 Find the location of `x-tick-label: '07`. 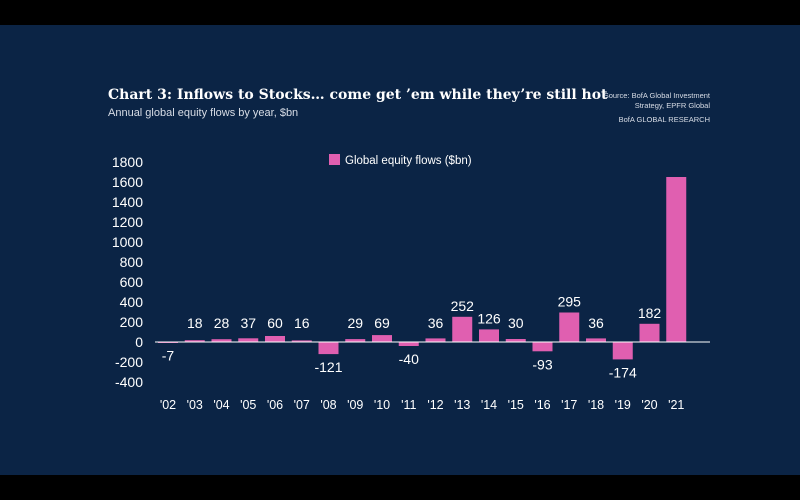

x-tick-label: '07 is located at coordinates (302, 405).